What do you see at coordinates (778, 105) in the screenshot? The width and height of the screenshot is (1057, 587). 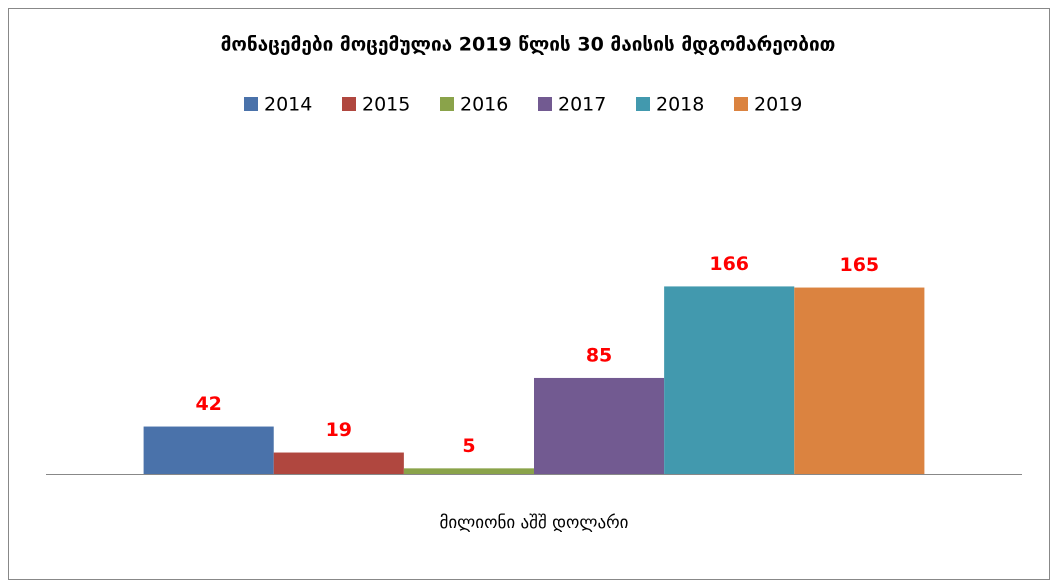 I see `legend-label: 2019` at bounding box center [778, 105].